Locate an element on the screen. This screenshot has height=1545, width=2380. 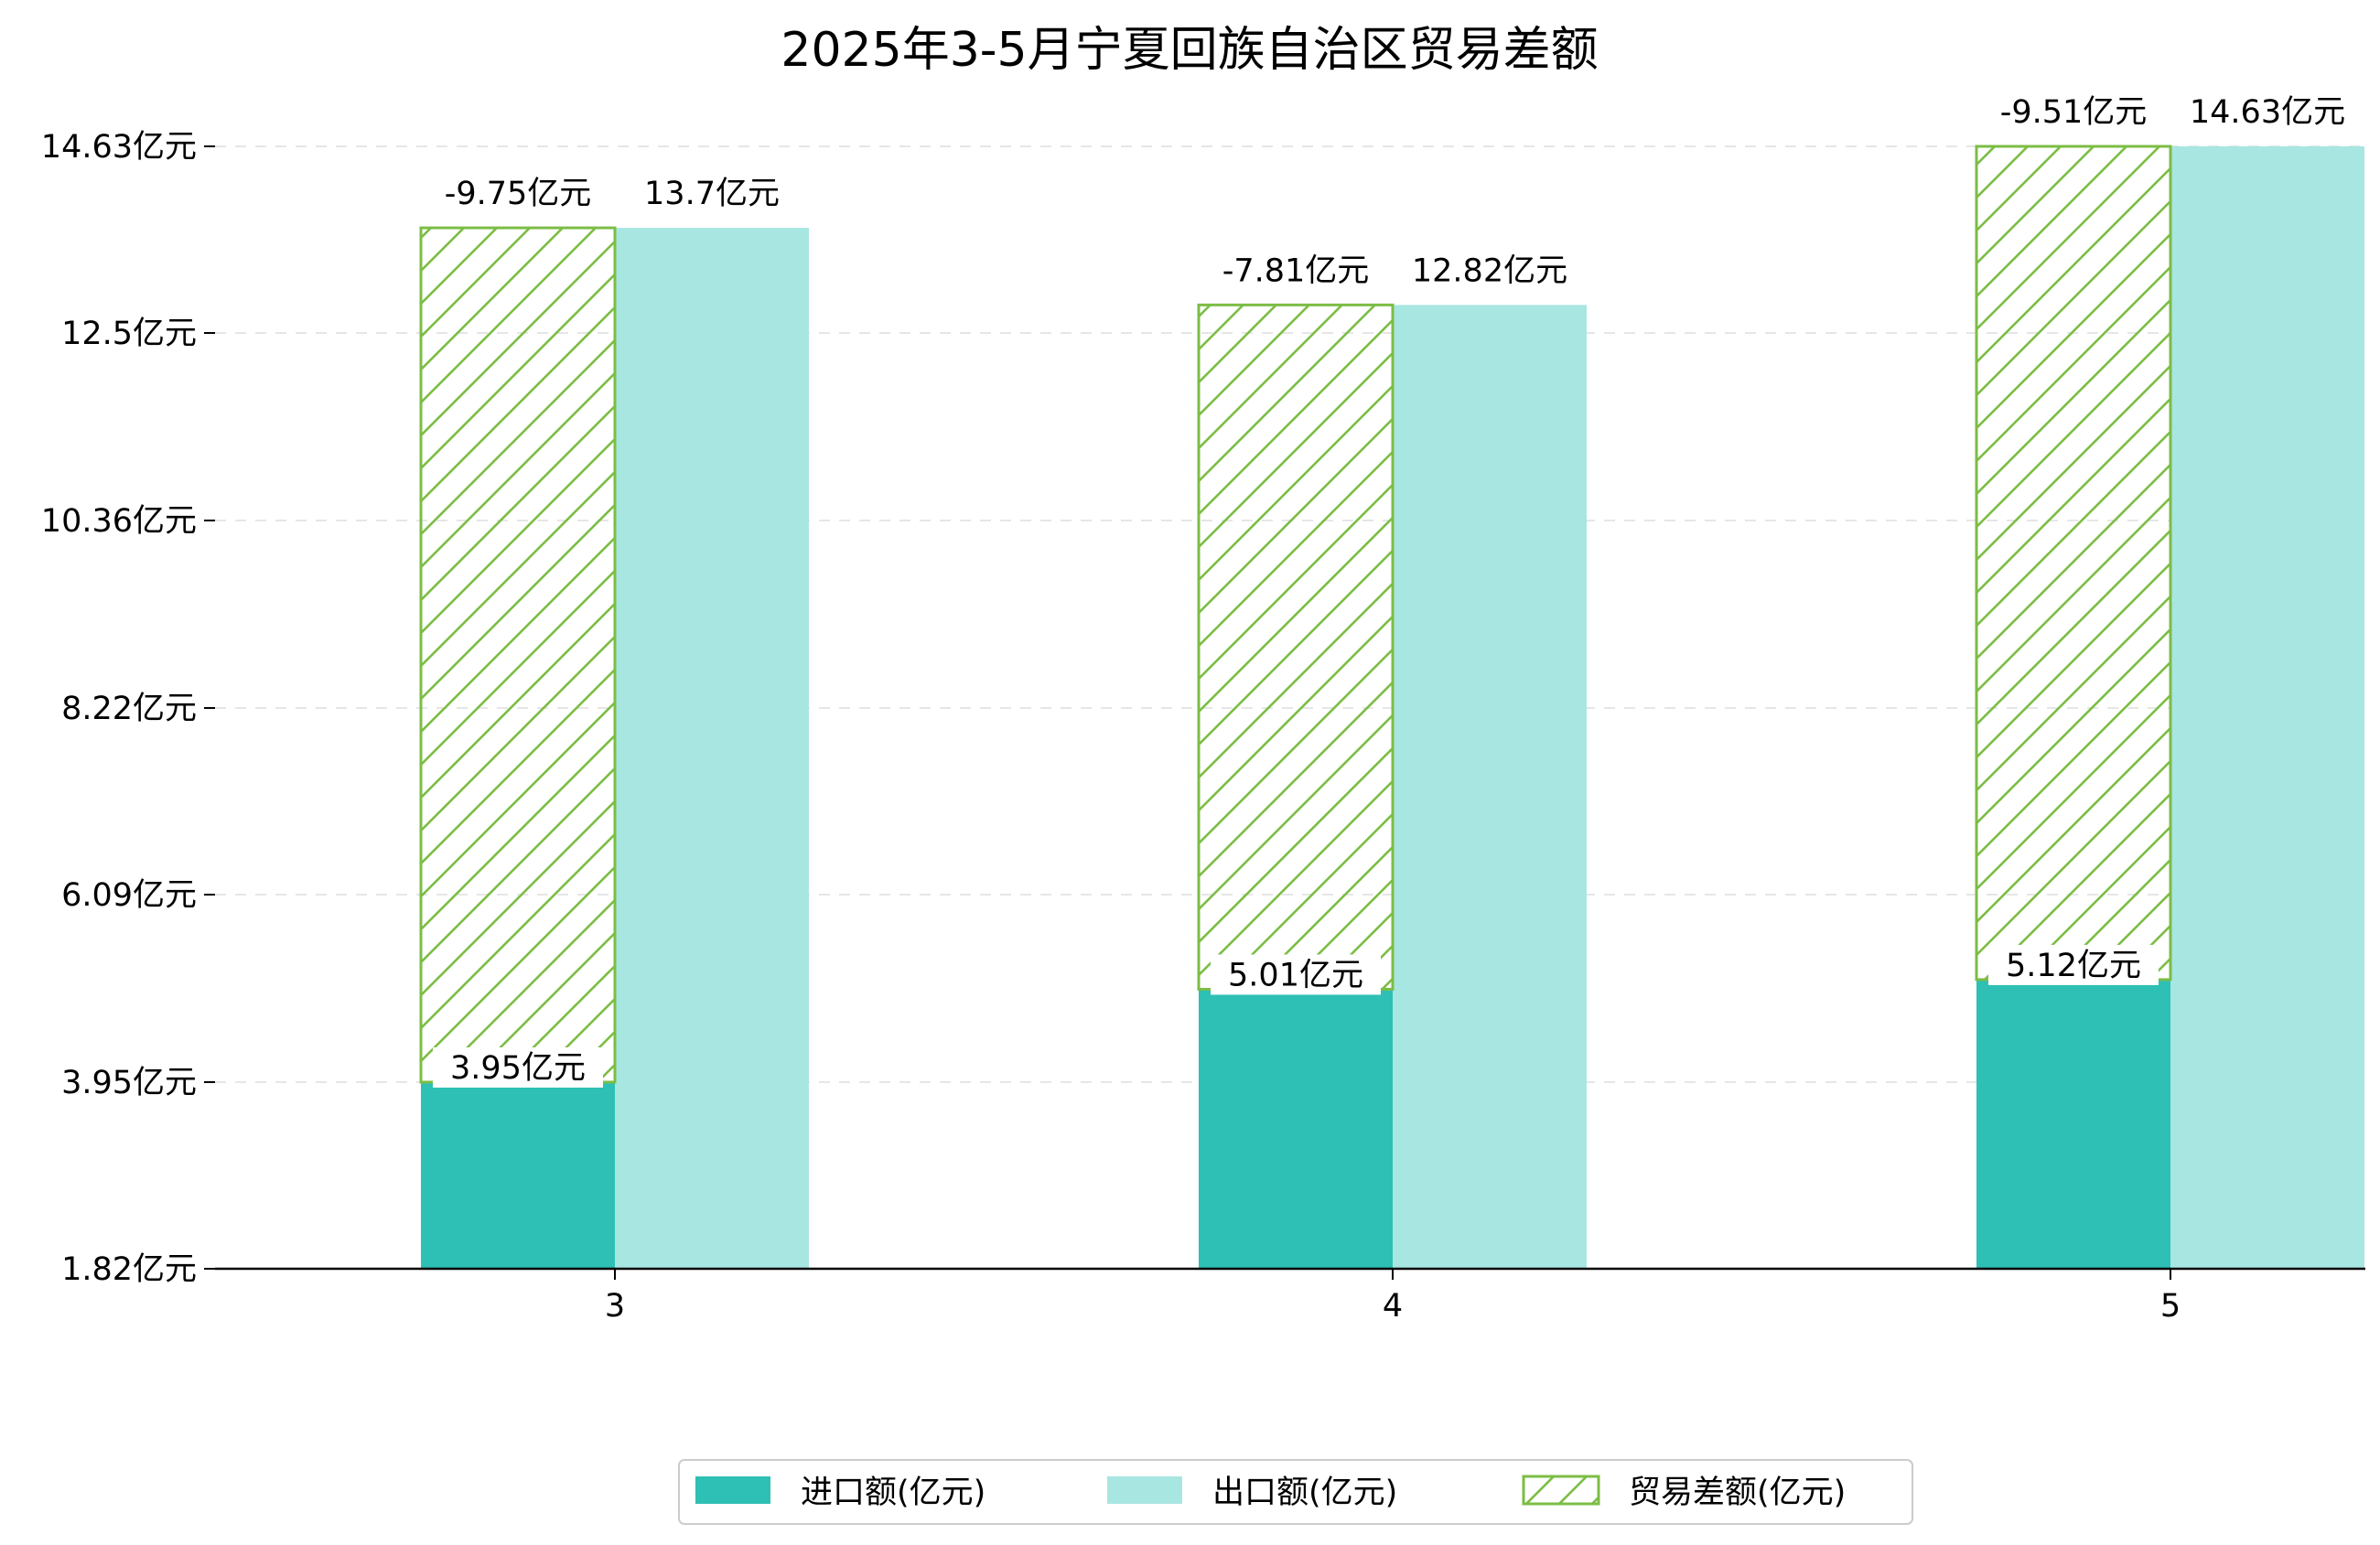
export-label: 13.7亿元 is located at coordinates (712, 194).